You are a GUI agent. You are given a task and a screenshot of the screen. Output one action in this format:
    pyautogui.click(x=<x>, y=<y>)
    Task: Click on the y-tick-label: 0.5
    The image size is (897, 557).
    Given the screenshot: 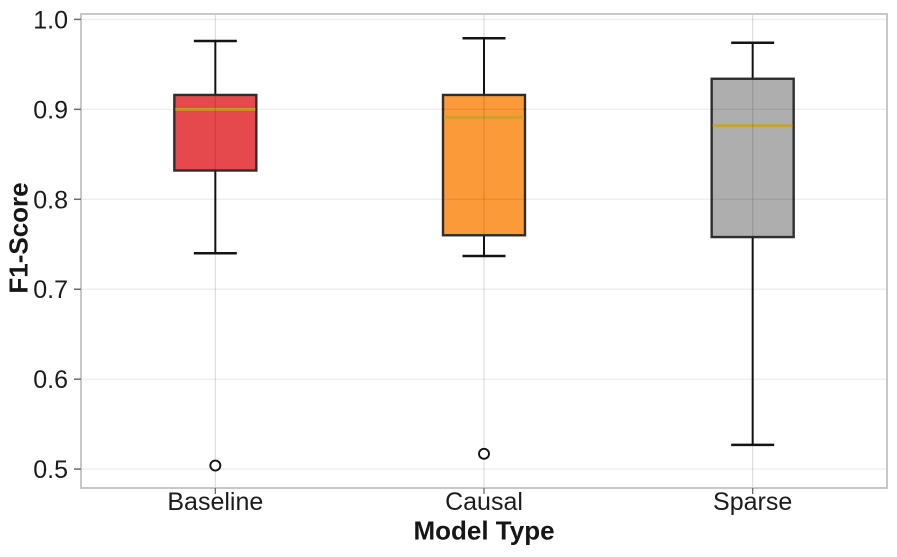 What is the action you would take?
    pyautogui.click(x=50, y=470)
    